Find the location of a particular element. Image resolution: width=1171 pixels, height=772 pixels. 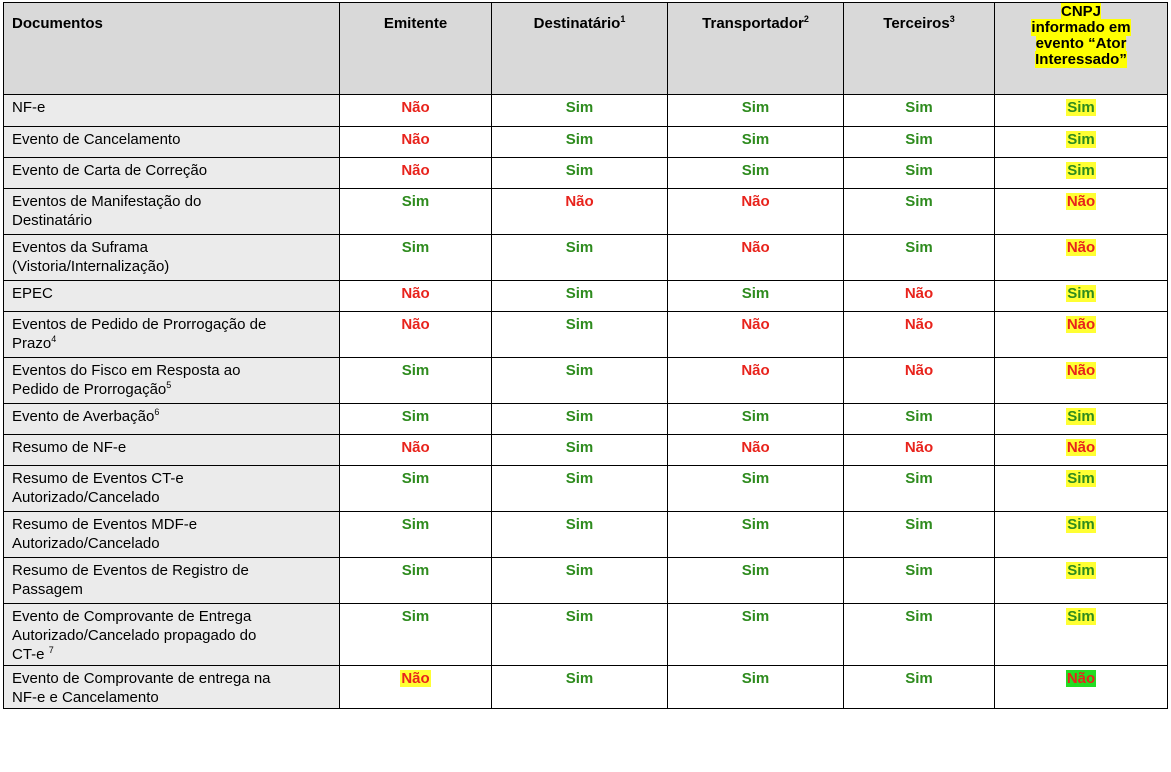

document-name-cell: NF-e is located at coordinates (171, 110).